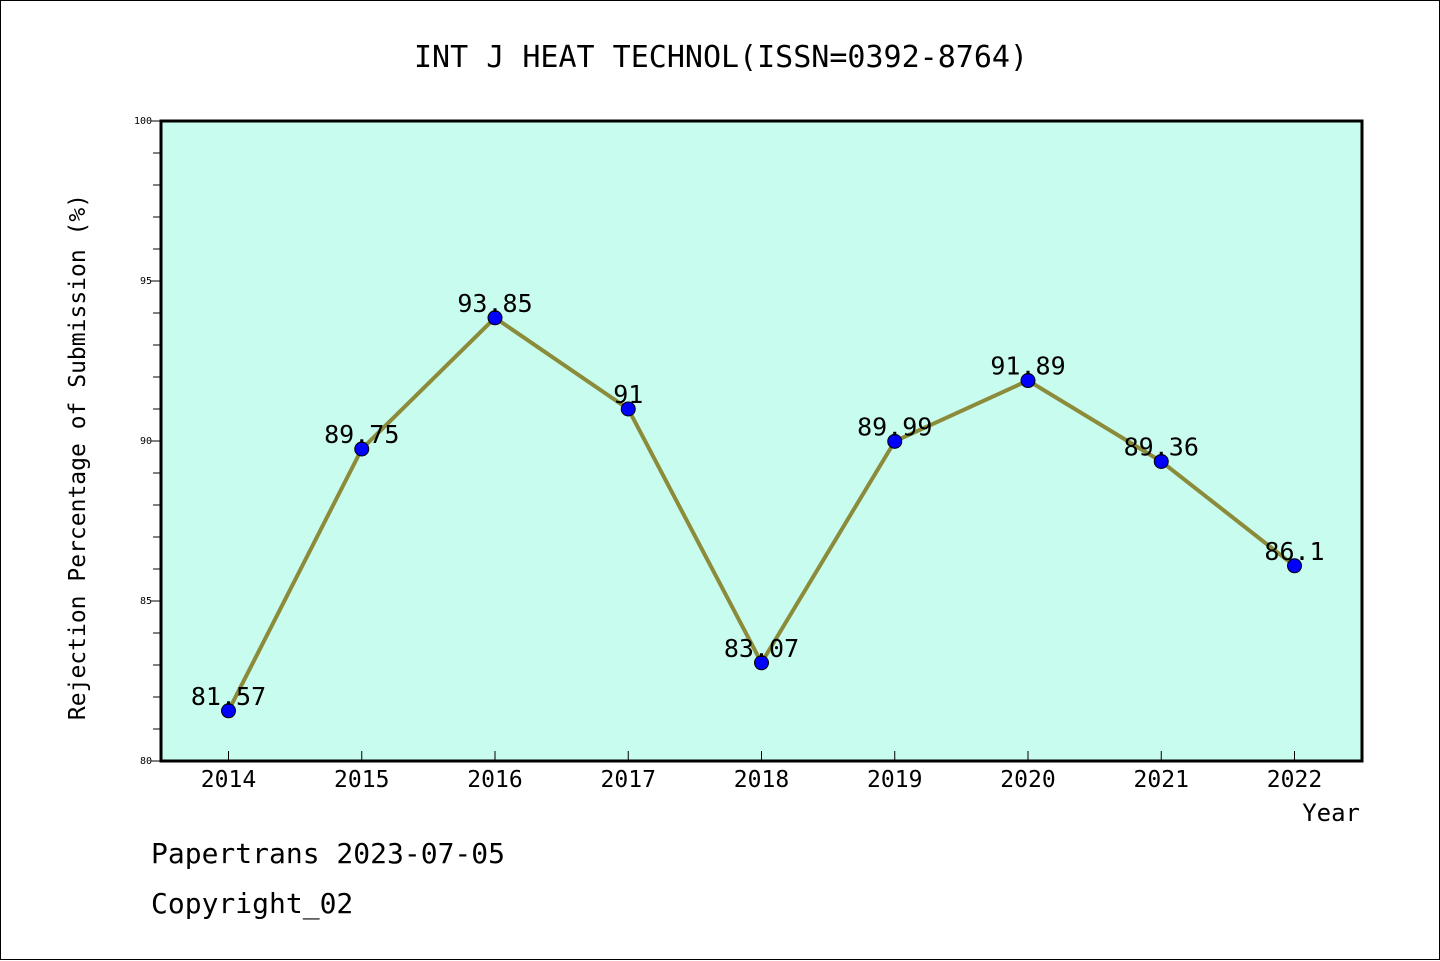  I want to click on x-axis: 2014 2015 2016 2017 2018 2019 2020 2021 2022, so click(761, 772).